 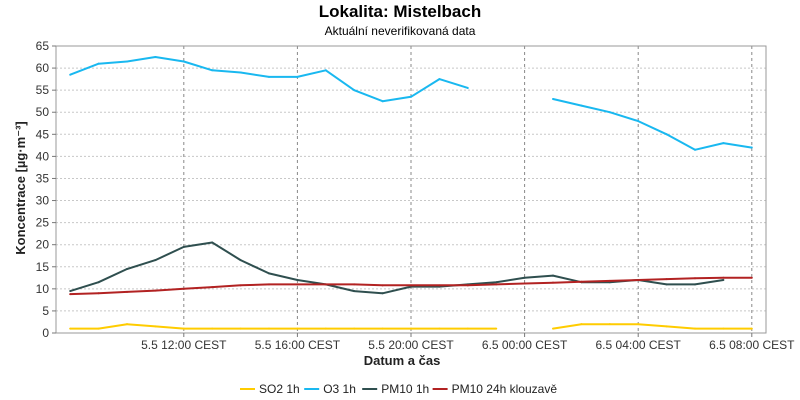 I want to click on y-axis-ticks: 0 5 10 15 20 25 30 35 40 45 50 55 60 65, so click(x=46, y=189).